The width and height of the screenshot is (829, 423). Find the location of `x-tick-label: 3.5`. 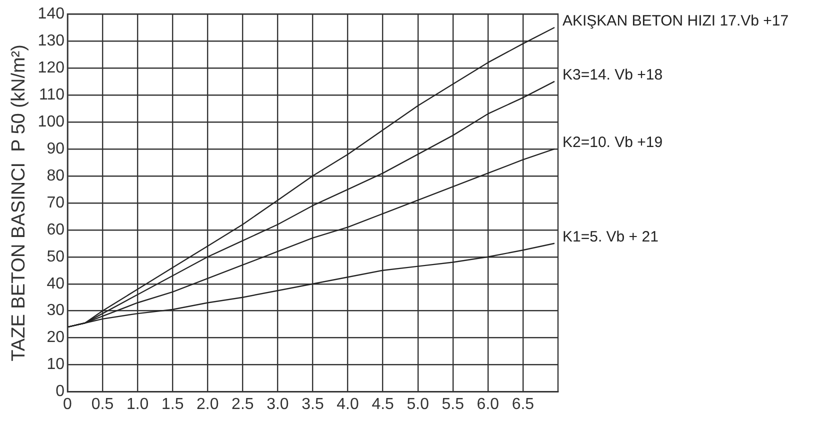

x-tick-label: 3.5 is located at coordinates (313, 404).